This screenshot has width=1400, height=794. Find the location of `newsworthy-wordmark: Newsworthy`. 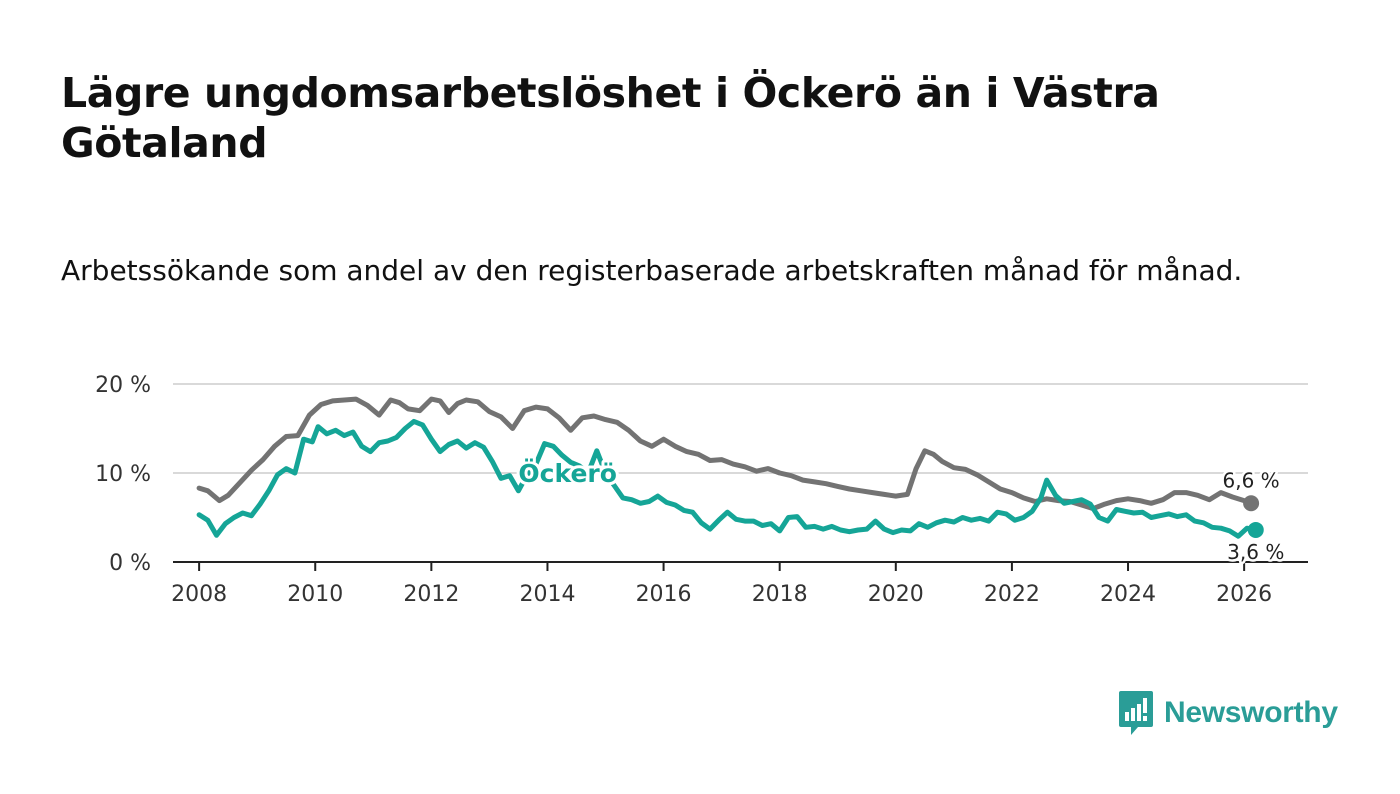

newsworthy-wordmark: Newsworthy is located at coordinates (1251, 712).